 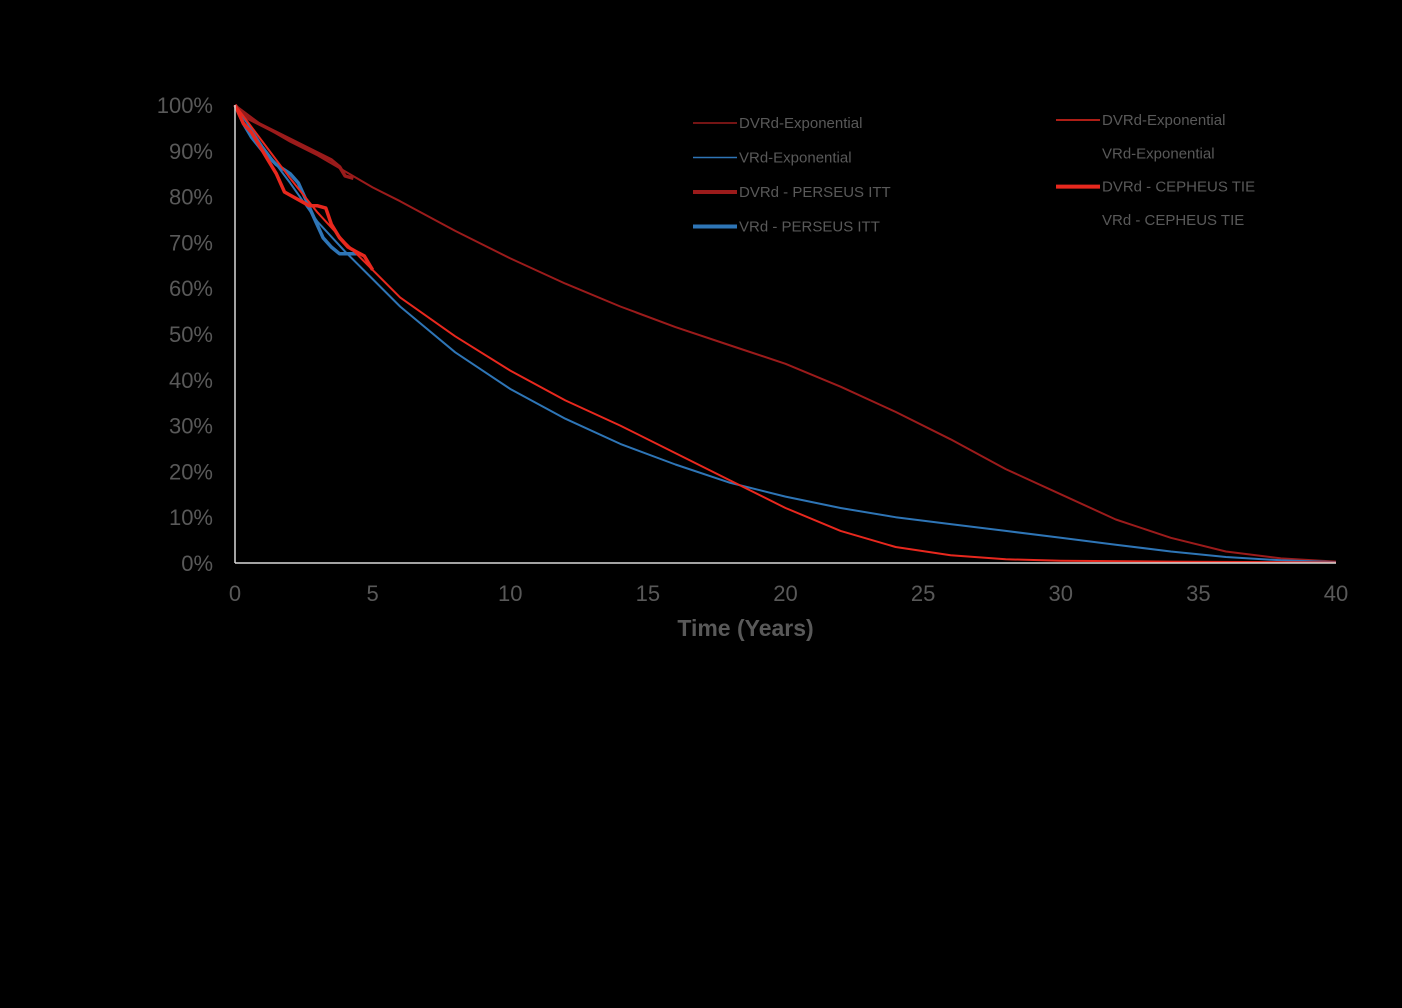 I want to click on x-tick-label: 30, so click(x=1061, y=593).